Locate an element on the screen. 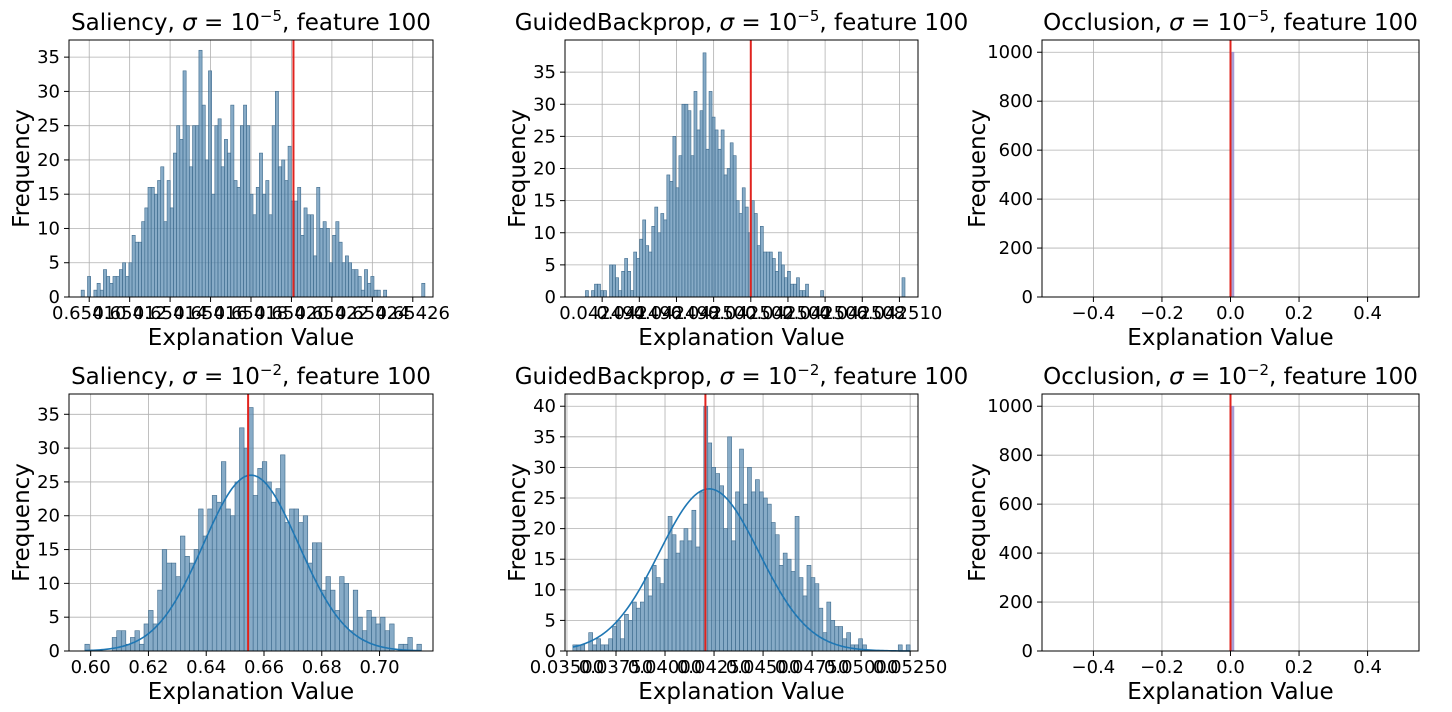 The height and width of the screenshot is (712, 1452). x-tick-label: −0.2 is located at coordinates (1162, 667).